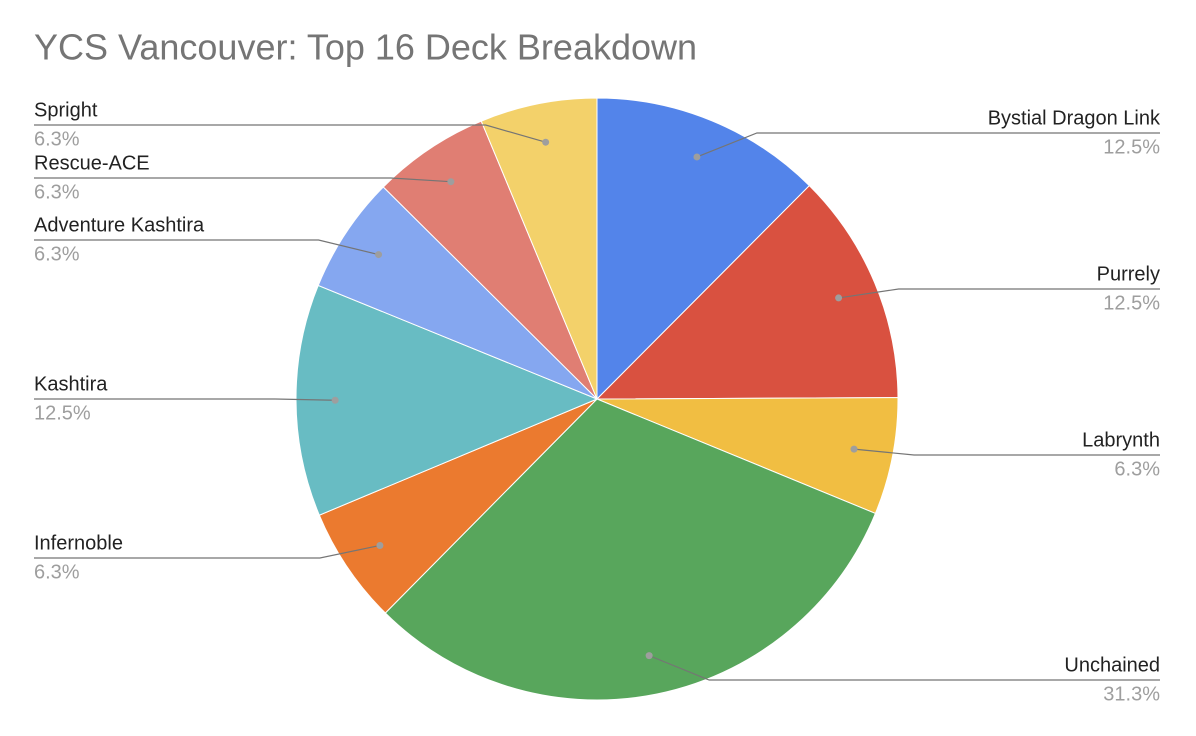 The width and height of the screenshot is (1196, 736). I want to click on slice-label: Infernoble, so click(78, 543).